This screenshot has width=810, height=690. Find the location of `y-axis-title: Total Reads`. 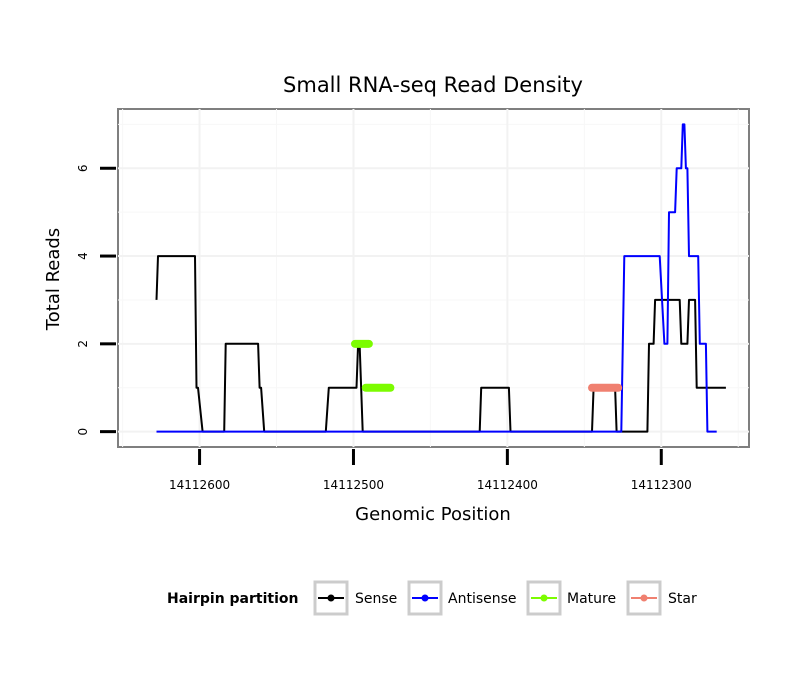

y-axis-title: Total Reads is located at coordinates (53, 279).